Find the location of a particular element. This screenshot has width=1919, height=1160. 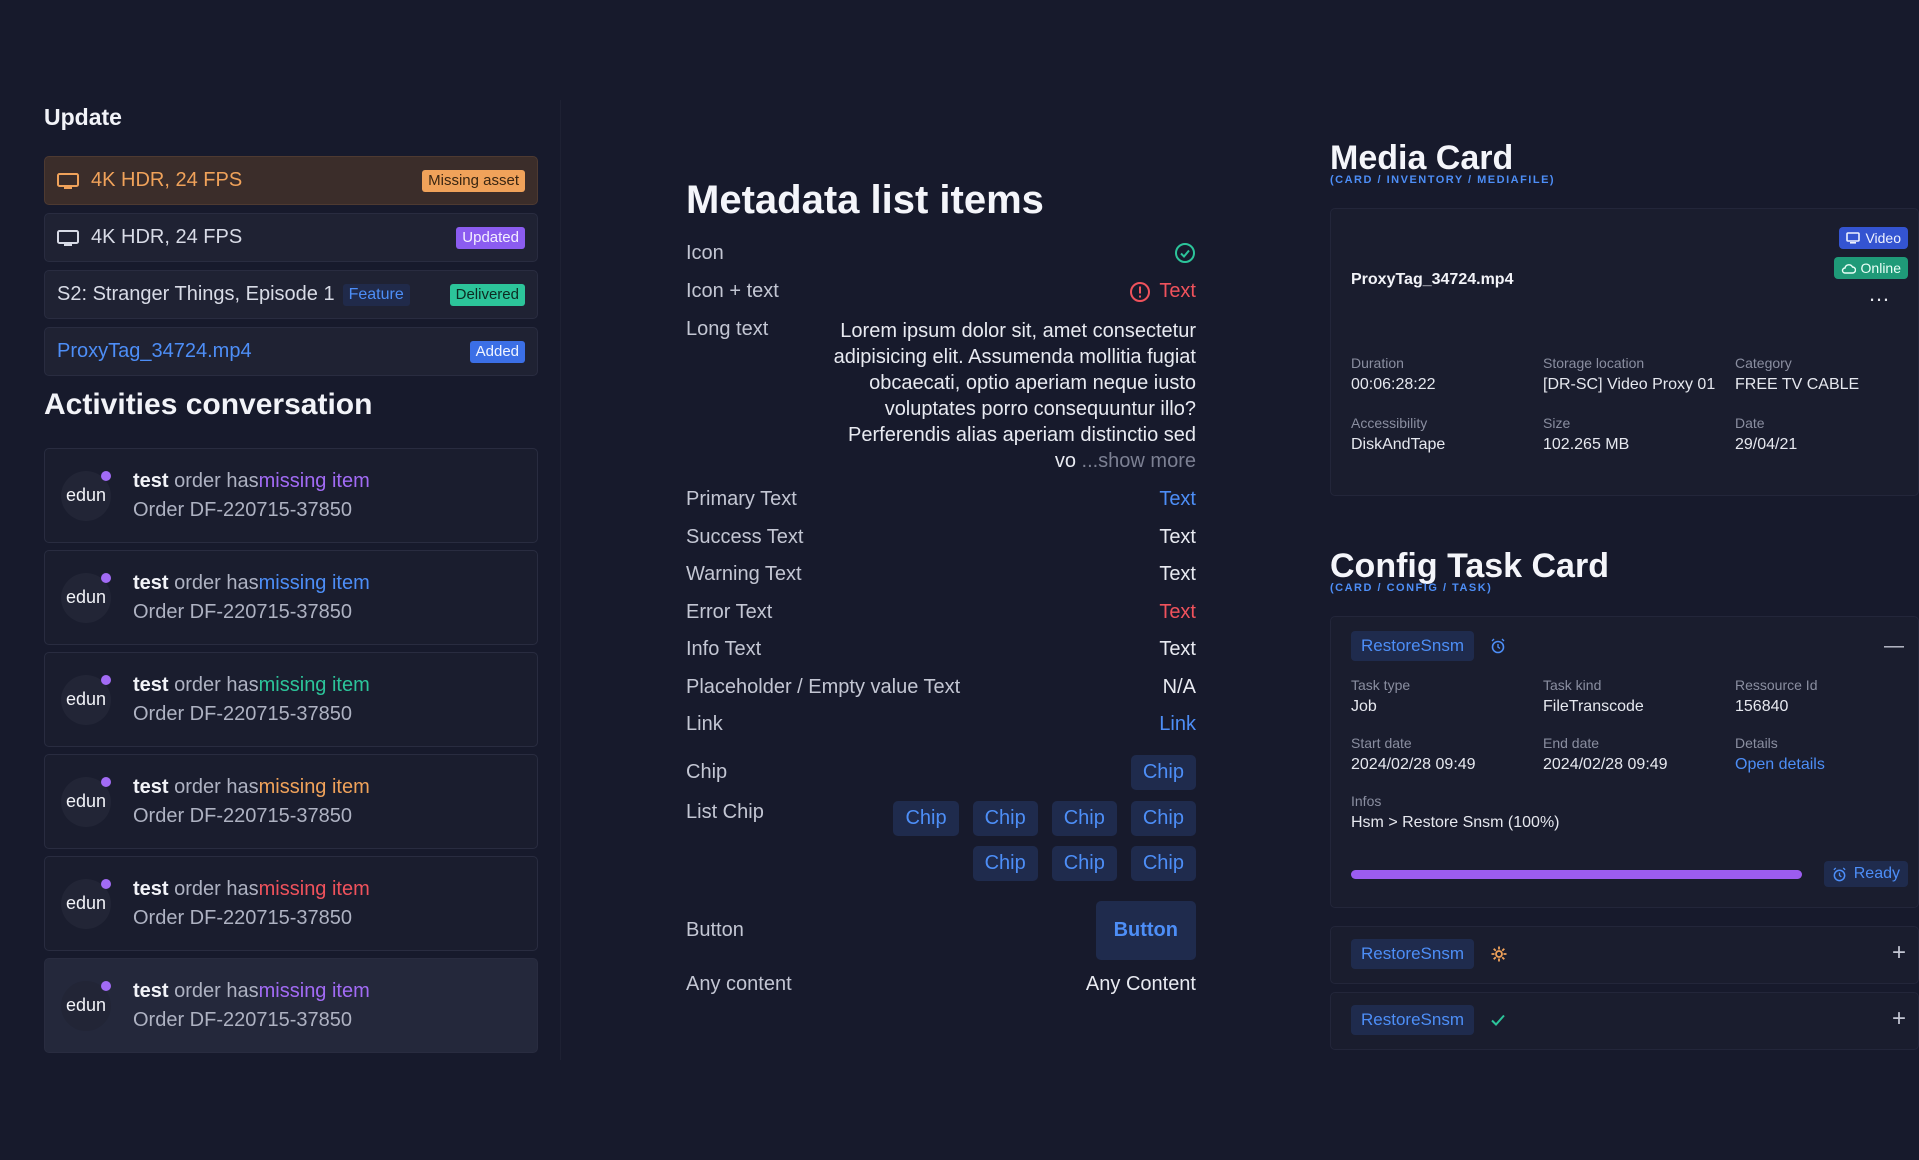

show-more-link: ...show more is located at coordinates (1138, 461).